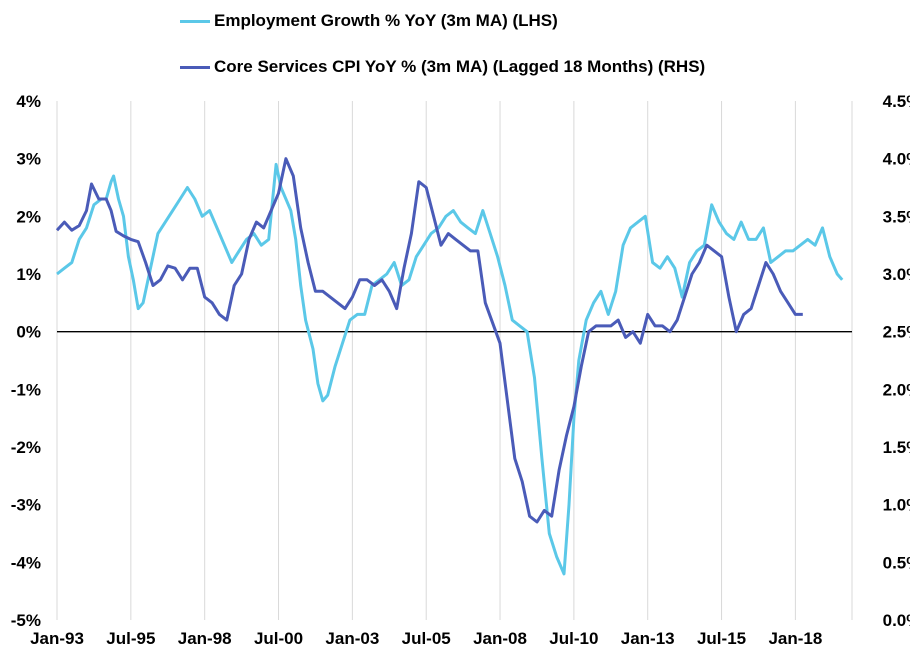 The height and width of the screenshot is (661, 910). Describe the element at coordinates (896, 447) in the screenshot. I see `y-right-tick-label: 1.5%` at that location.